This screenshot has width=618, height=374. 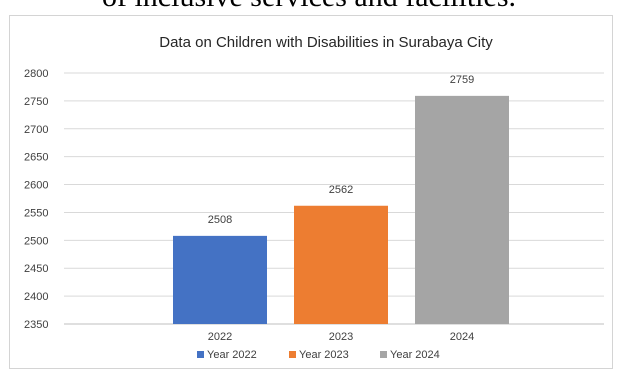 What do you see at coordinates (462, 337) in the screenshot?
I see `x-tick-label: 2024` at bounding box center [462, 337].